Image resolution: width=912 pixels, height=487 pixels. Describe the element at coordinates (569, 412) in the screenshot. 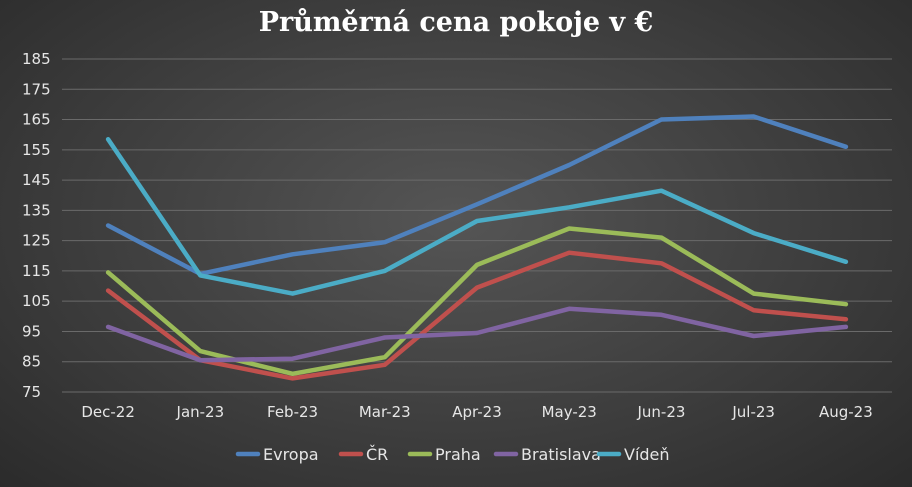

I see `x-tick-label: May-23` at that location.